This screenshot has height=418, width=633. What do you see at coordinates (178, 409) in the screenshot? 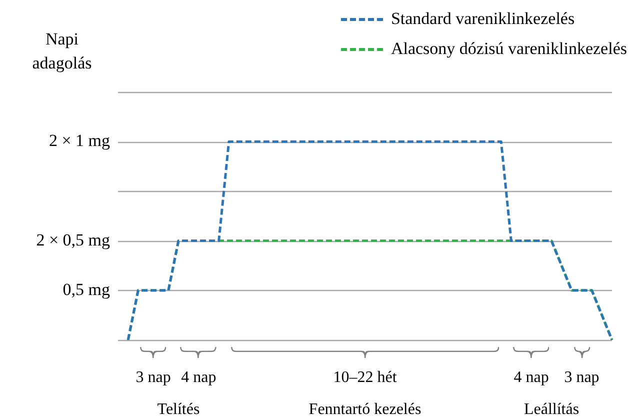
I see `text: Telítés` at bounding box center [178, 409].